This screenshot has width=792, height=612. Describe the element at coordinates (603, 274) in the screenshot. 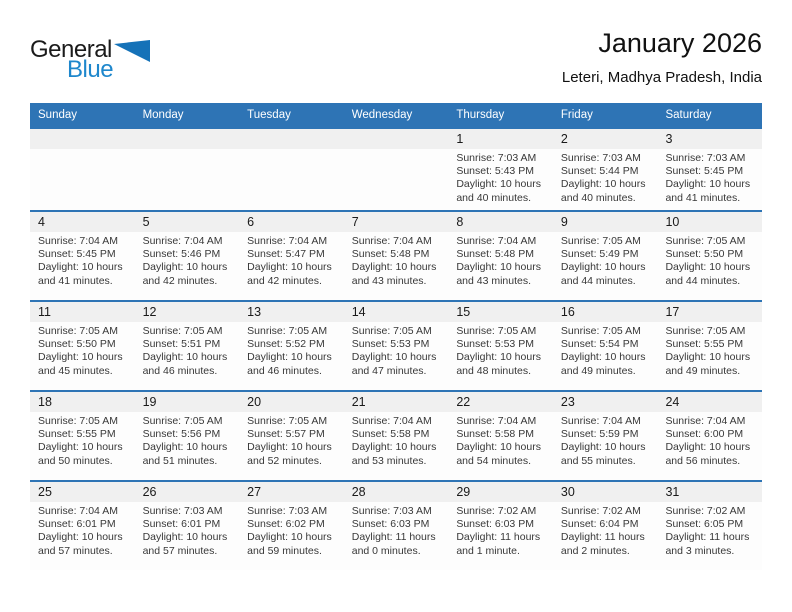

I see `daylight-line: Daylight: 10 hours and 44 minutes.` at that location.